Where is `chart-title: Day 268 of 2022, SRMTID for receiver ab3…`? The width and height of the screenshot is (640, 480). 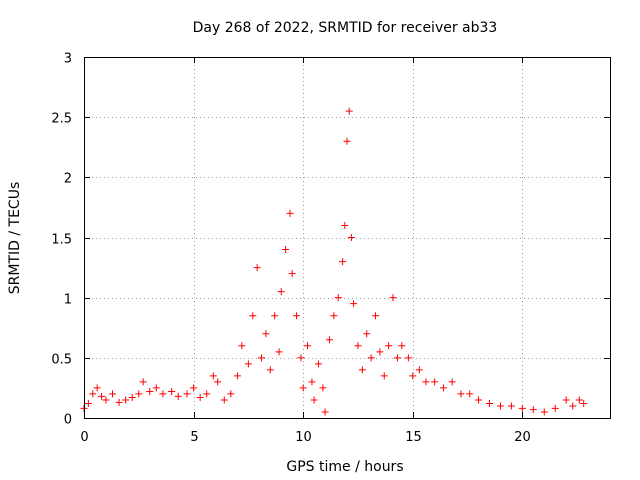 chart-title: Day 268 of 2022, SRMTID for receiver ab3… is located at coordinates (345, 28).